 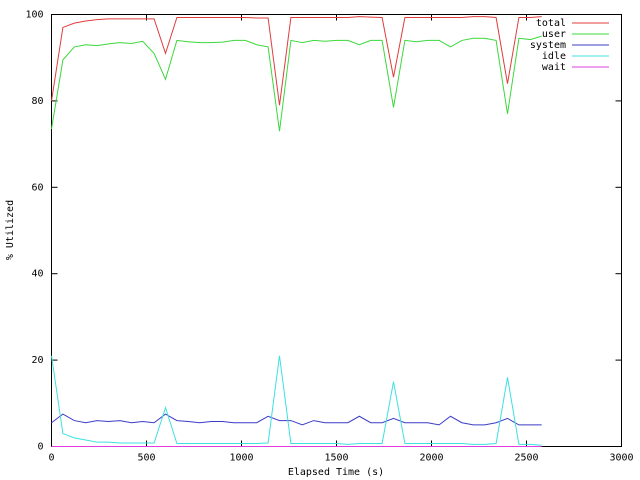 What do you see at coordinates (37, 360) in the screenshot?
I see `y-tick-label: 20` at bounding box center [37, 360].